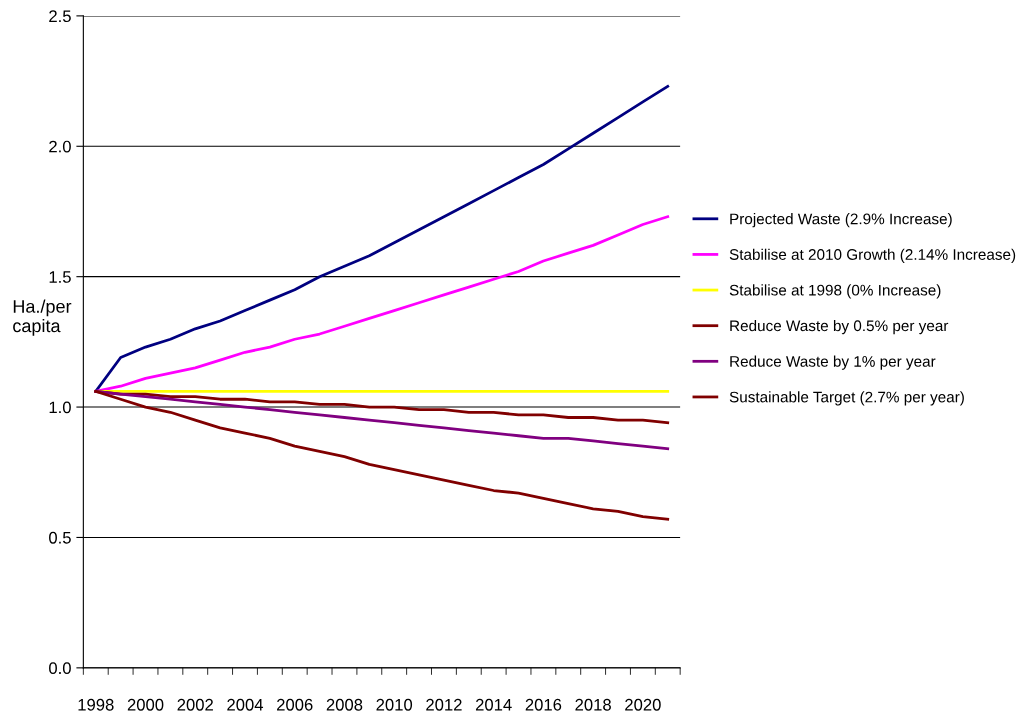 This screenshot has width=1029, height=722. What do you see at coordinates (60, 407) in the screenshot?
I see `y-tick-label: 1.0` at bounding box center [60, 407].